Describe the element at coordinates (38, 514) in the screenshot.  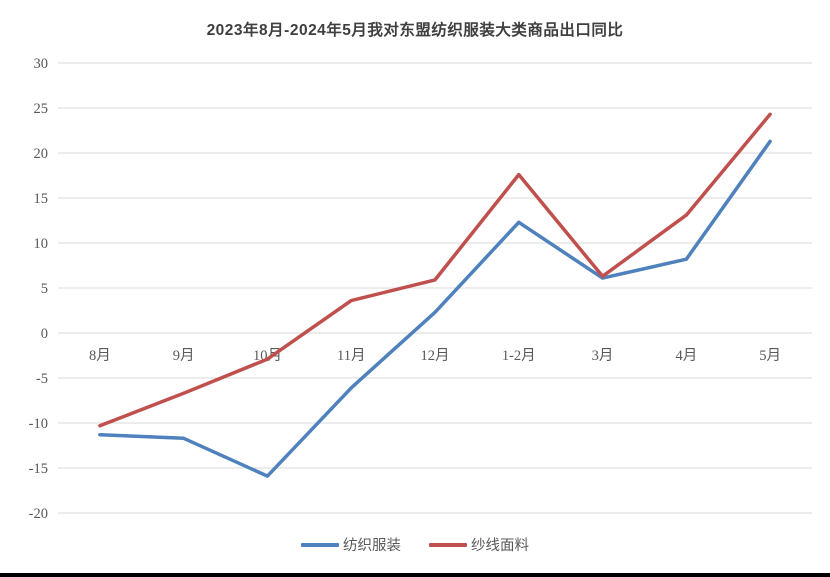
I see `y-axis-tick-label: -20` at that location.